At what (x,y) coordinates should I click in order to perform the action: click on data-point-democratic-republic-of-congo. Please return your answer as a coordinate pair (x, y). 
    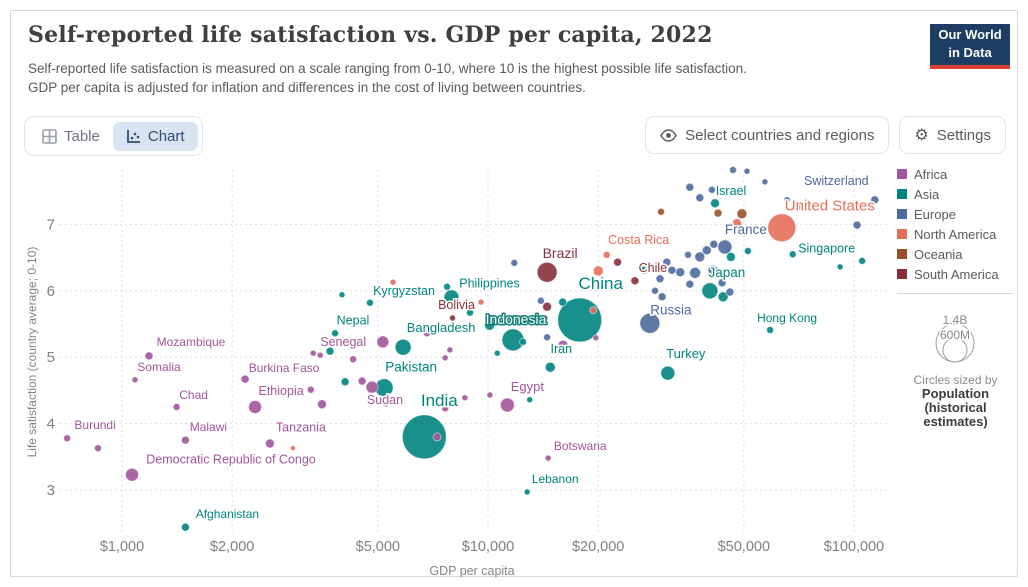
    Looking at the image, I should click on (132, 474).